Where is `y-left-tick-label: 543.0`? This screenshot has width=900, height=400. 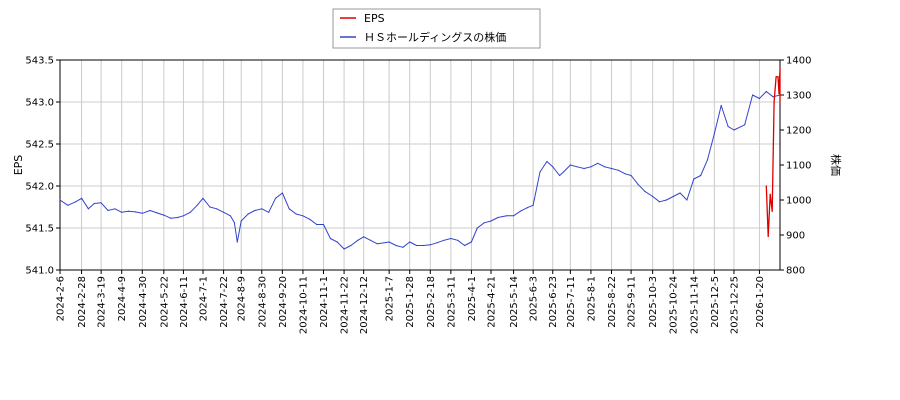
y-left-tick-label: 543.0 is located at coordinates (39, 103).